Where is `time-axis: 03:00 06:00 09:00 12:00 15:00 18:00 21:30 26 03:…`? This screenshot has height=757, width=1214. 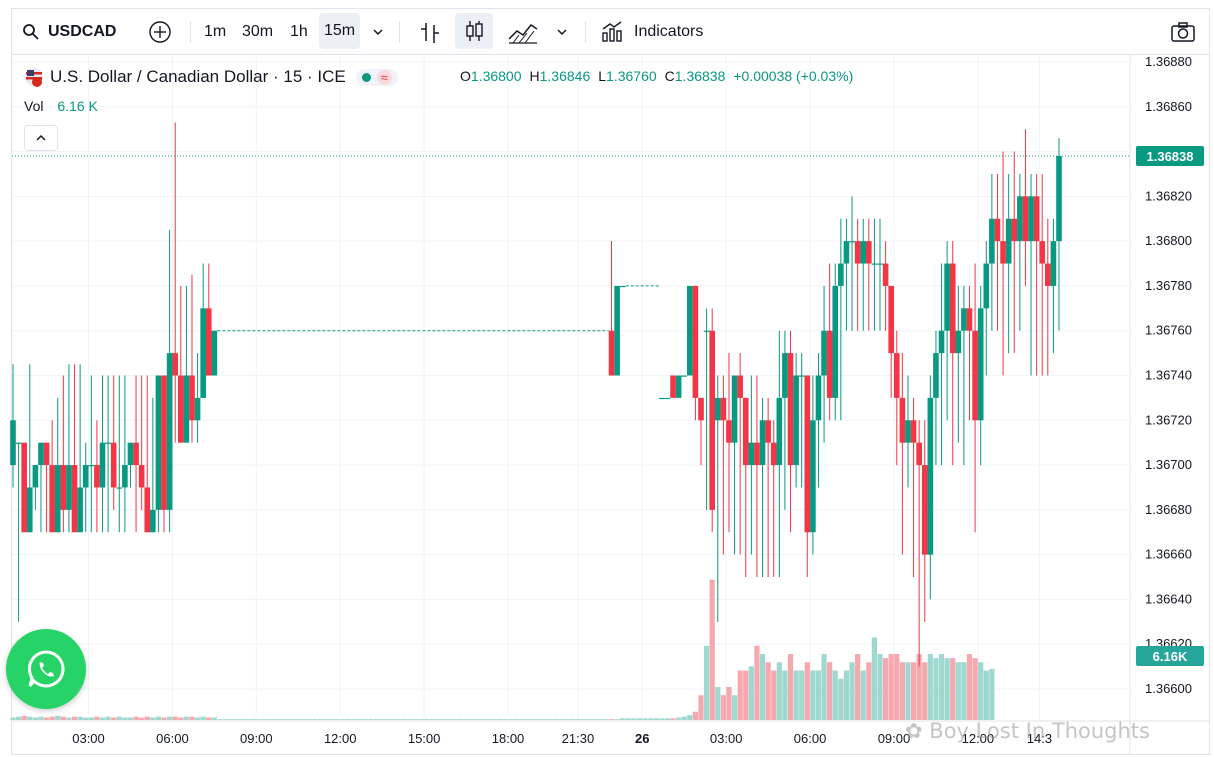
time-axis: 03:00 06:00 09:00 12:00 15:00 18:00 21:30 26 03:… is located at coordinates (562, 738).